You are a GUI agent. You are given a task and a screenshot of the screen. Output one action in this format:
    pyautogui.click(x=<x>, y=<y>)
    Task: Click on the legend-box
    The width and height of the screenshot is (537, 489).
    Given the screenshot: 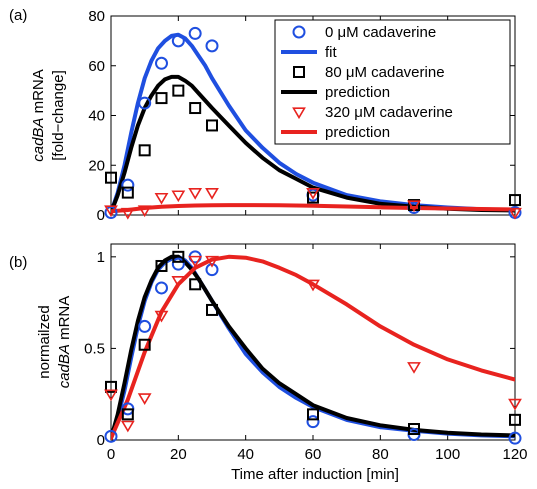 What is the action you would take?
    pyautogui.click(x=392, y=82)
    